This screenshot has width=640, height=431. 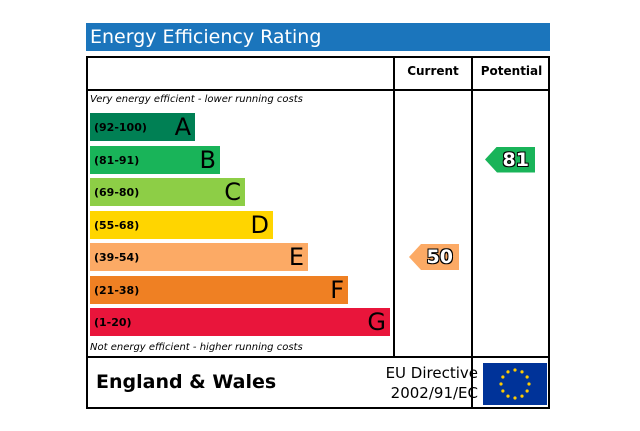 I want to click on rating-band-a: (92-100) A, so click(x=142, y=127).